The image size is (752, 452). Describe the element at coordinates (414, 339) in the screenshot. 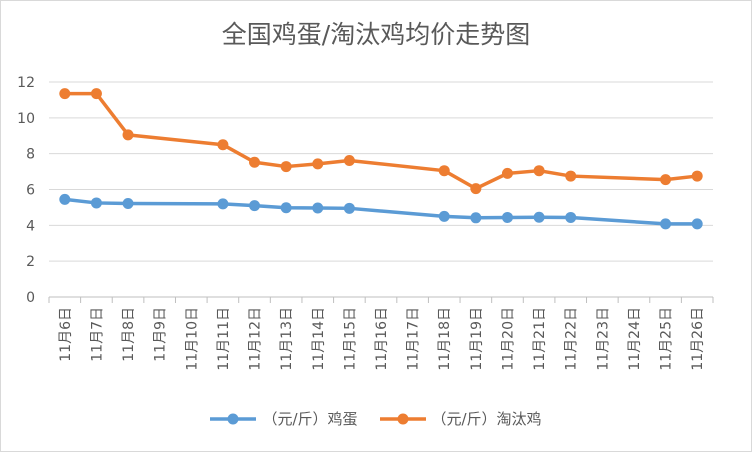

I see `x-tick-label: 11月17日` at that location.